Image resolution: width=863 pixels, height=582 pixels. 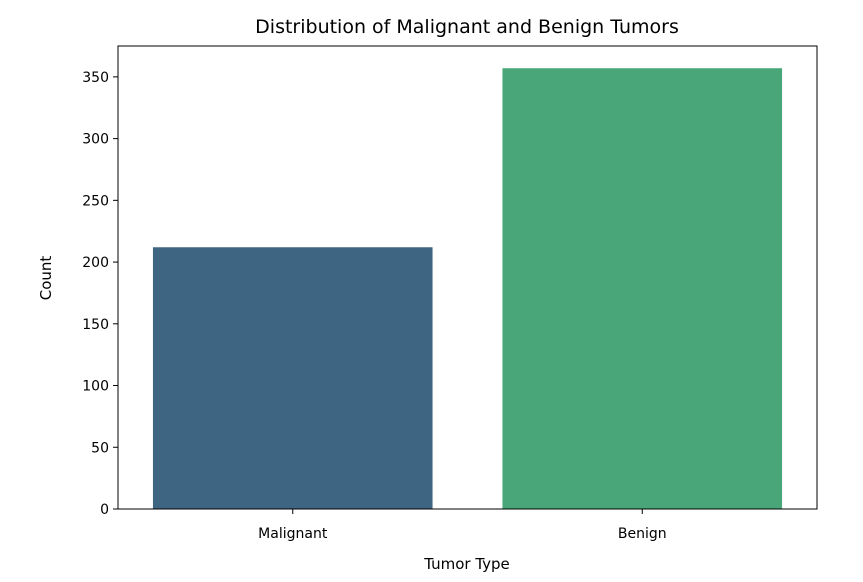 I want to click on y-tick-label: 100, so click(x=95, y=387).